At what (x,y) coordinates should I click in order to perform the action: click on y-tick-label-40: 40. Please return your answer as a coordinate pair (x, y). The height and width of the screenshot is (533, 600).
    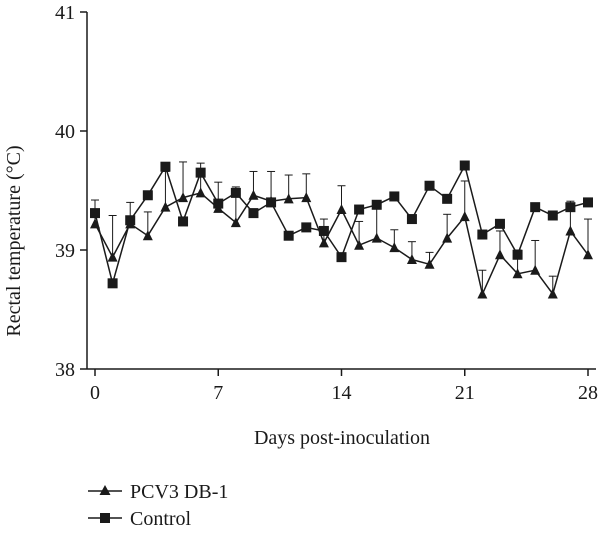
    Looking at the image, I should click on (65, 132).